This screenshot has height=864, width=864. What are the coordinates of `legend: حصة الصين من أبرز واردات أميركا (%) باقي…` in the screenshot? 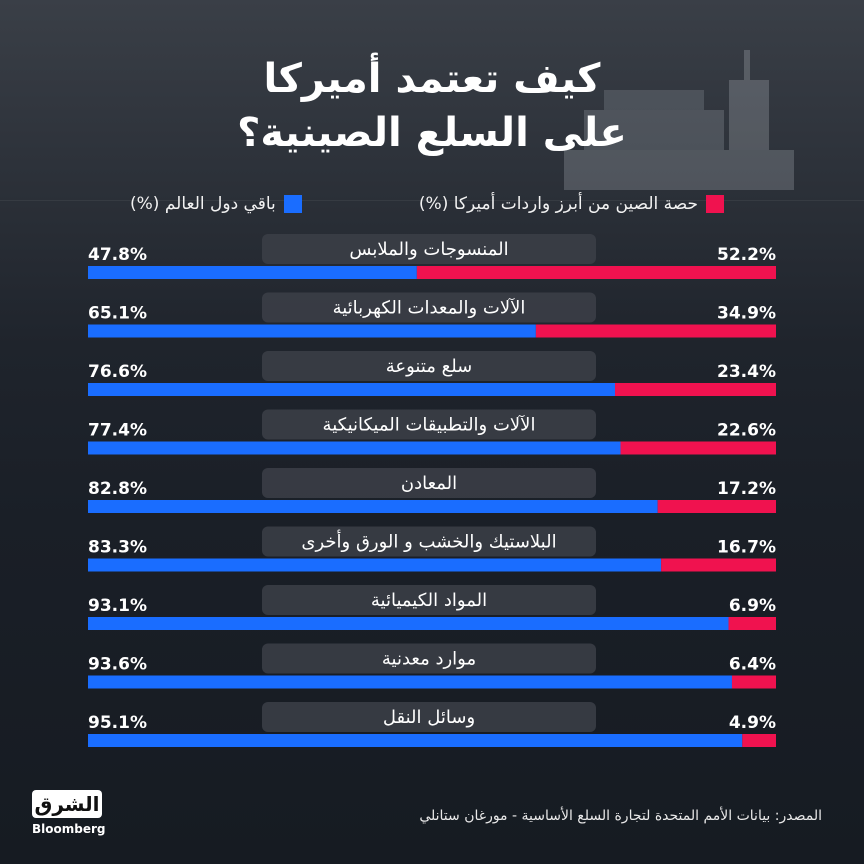 It's located at (427, 204).